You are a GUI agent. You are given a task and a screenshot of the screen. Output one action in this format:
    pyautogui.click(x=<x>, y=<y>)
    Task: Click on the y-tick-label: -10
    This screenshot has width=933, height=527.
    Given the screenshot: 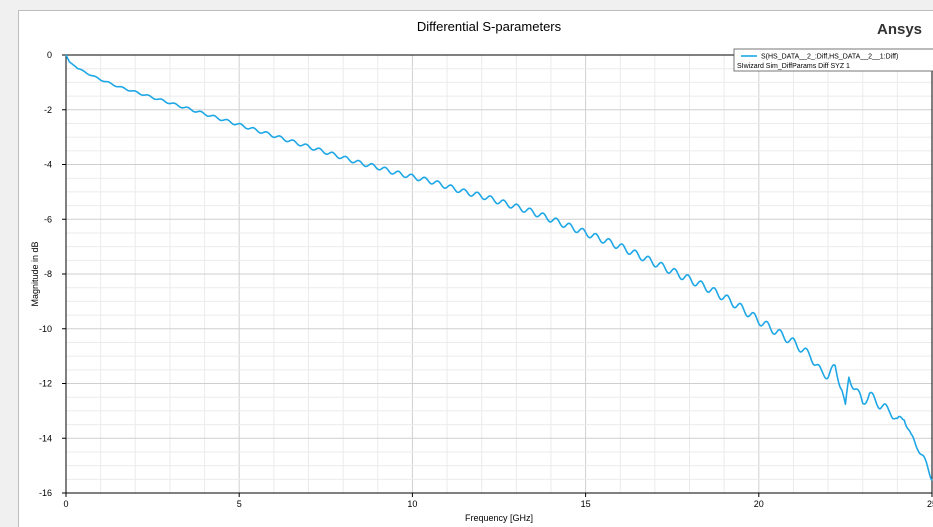 What is the action you would take?
    pyautogui.click(x=45, y=329)
    